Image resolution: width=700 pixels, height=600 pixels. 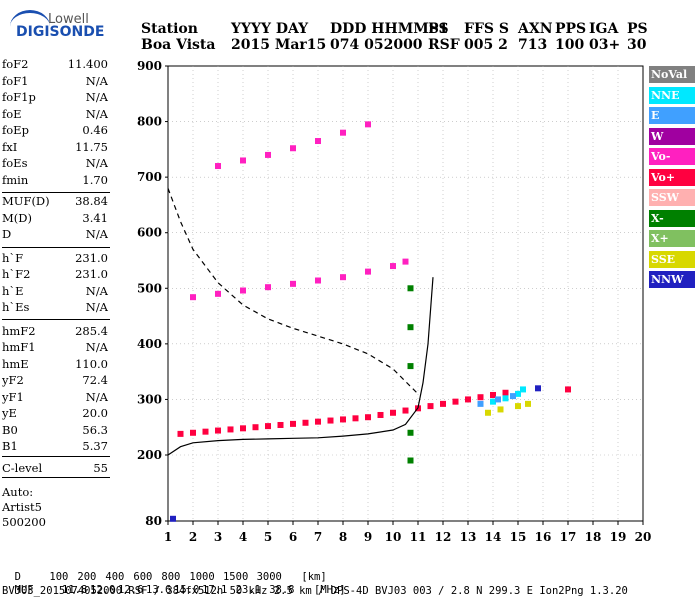 What do you see at coordinates (535, 29) in the screenshot?
I see `header-axn-label: AXN` at bounding box center [535, 29].